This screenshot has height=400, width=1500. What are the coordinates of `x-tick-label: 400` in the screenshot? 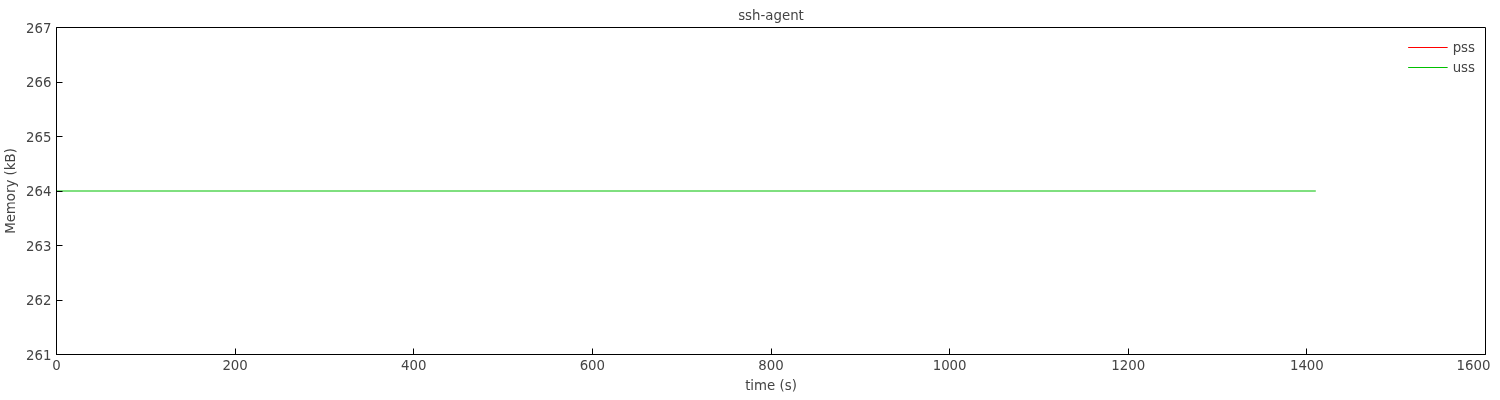 It's located at (414, 365).